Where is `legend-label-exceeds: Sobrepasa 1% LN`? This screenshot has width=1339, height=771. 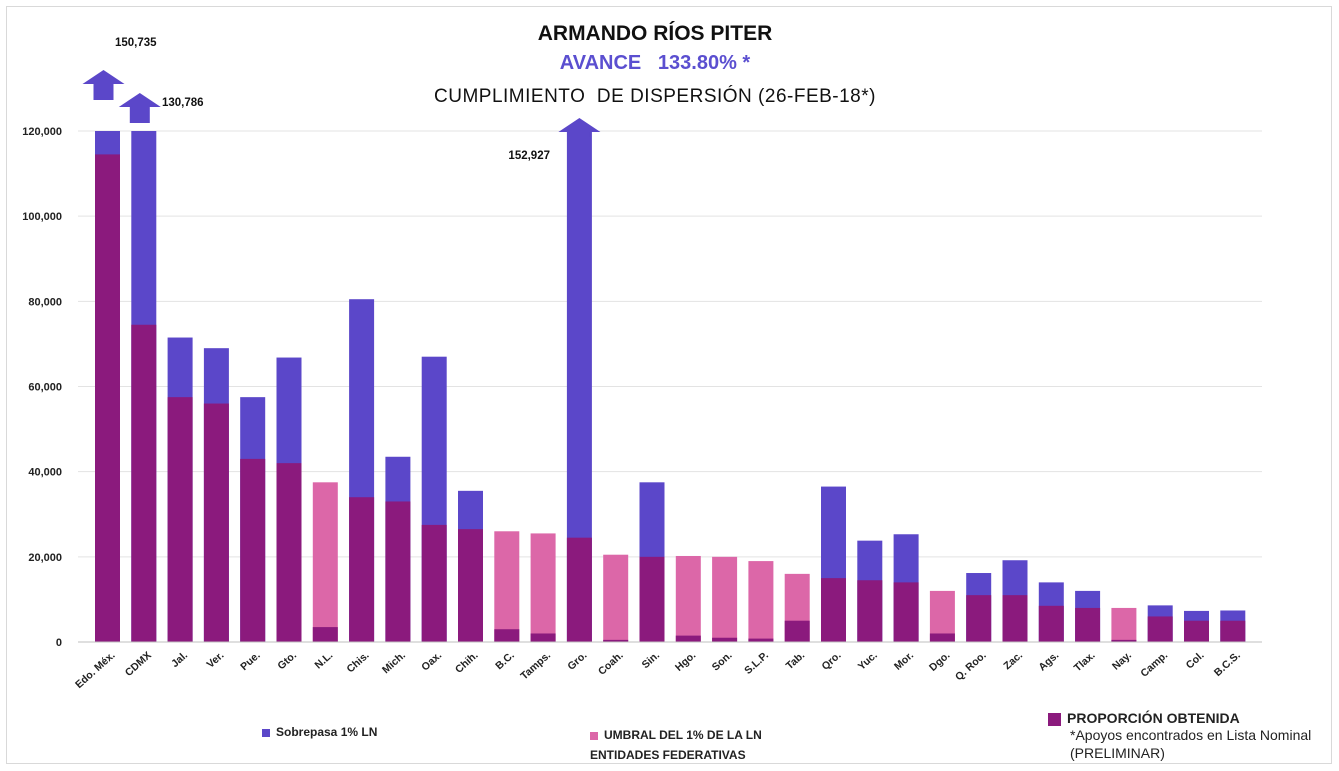
legend-label-exceeds: Sobrepasa 1% LN is located at coordinates (327, 732).